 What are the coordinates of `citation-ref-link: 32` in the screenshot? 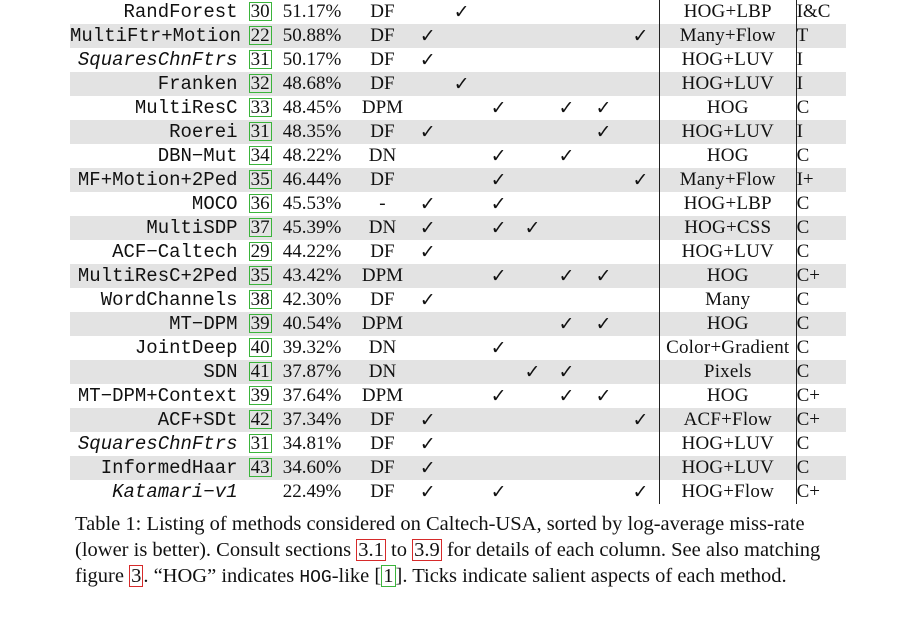 It's located at (260, 83).